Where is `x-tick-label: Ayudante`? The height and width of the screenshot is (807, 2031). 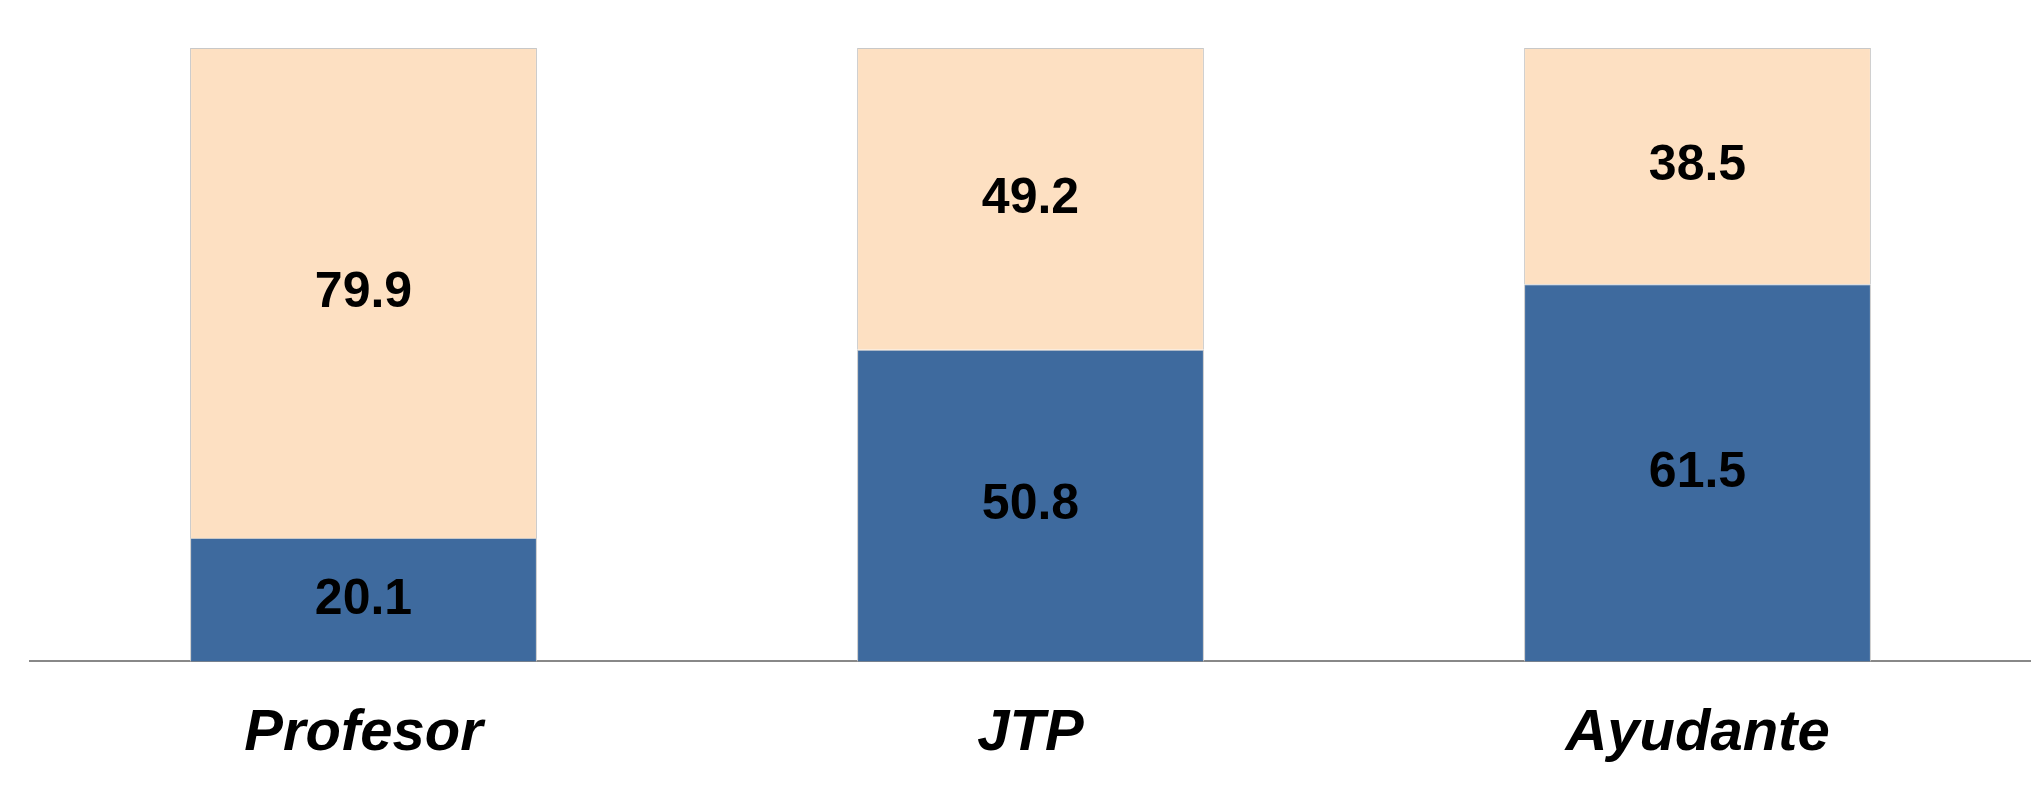
x-tick-label: Ayudante is located at coordinates (1696, 730).